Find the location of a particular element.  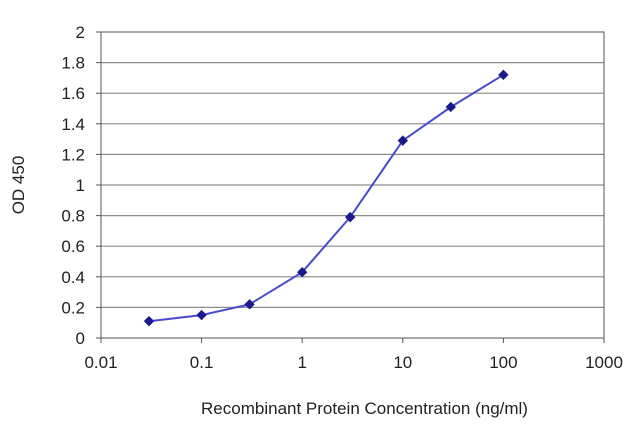

y-tick-label: 1.4 is located at coordinates (73, 124).